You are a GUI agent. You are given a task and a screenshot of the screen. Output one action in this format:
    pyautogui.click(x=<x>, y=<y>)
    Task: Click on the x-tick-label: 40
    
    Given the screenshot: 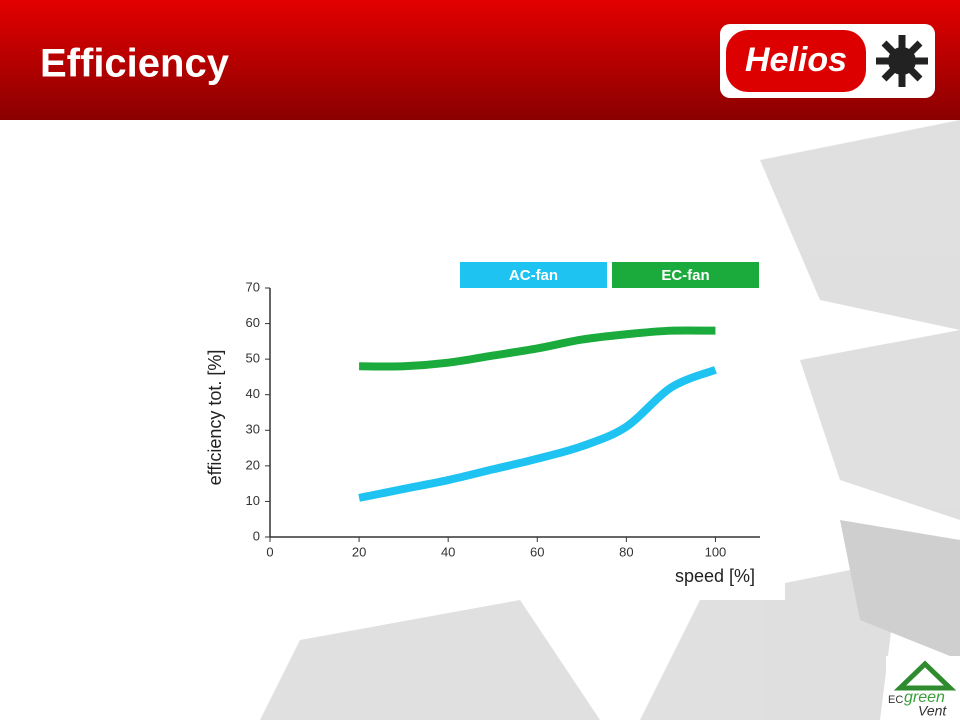 What is the action you would take?
    pyautogui.click(x=448, y=551)
    